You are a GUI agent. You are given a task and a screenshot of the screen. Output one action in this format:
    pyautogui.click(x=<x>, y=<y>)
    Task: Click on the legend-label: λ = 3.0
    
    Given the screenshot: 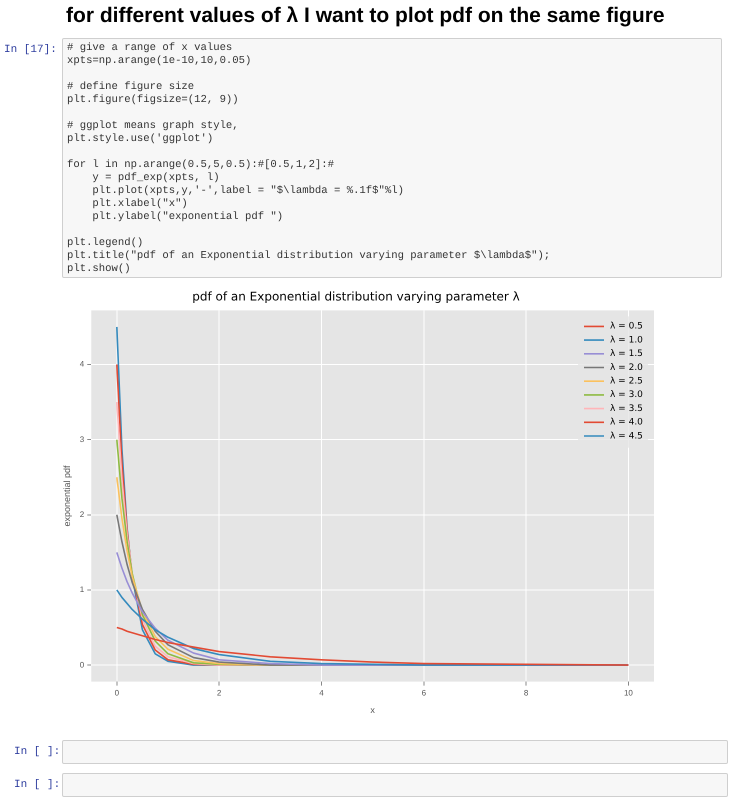 What is the action you would take?
    pyautogui.click(x=627, y=395)
    